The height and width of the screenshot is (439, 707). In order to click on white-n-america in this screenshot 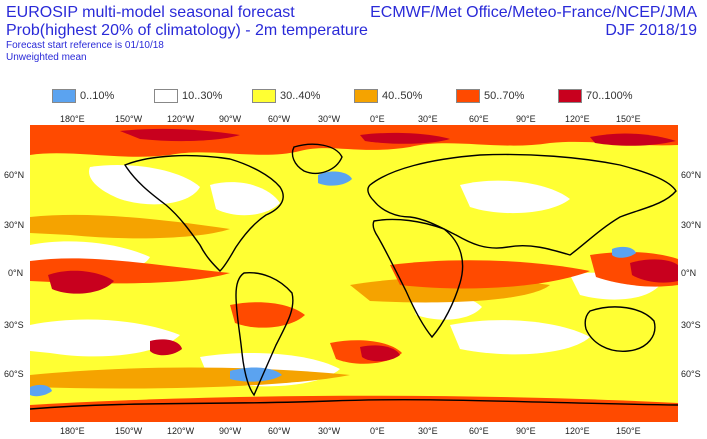, I will do `click(245, 199)`.